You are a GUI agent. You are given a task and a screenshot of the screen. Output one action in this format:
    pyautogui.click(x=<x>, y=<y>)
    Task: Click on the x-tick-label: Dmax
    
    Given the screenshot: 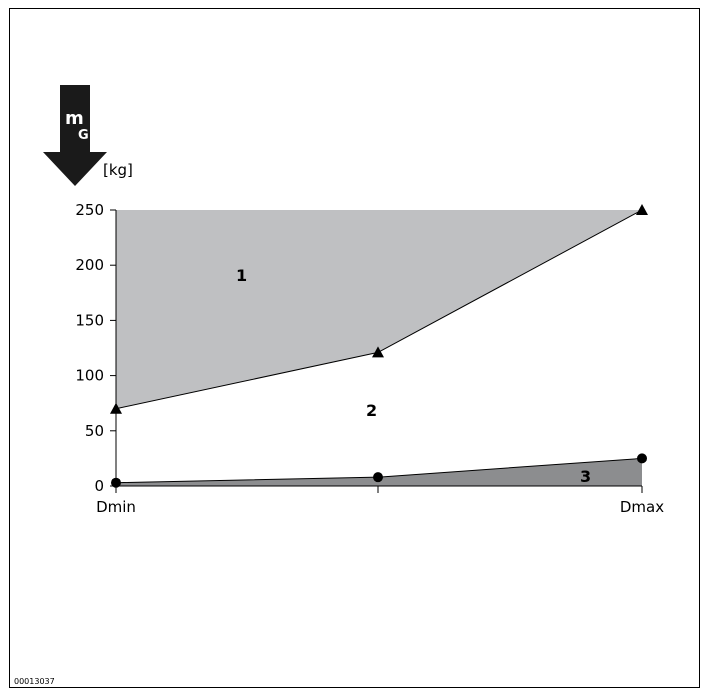 What is the action you would take?
    pyautogui.click(x=642, y=507)
    